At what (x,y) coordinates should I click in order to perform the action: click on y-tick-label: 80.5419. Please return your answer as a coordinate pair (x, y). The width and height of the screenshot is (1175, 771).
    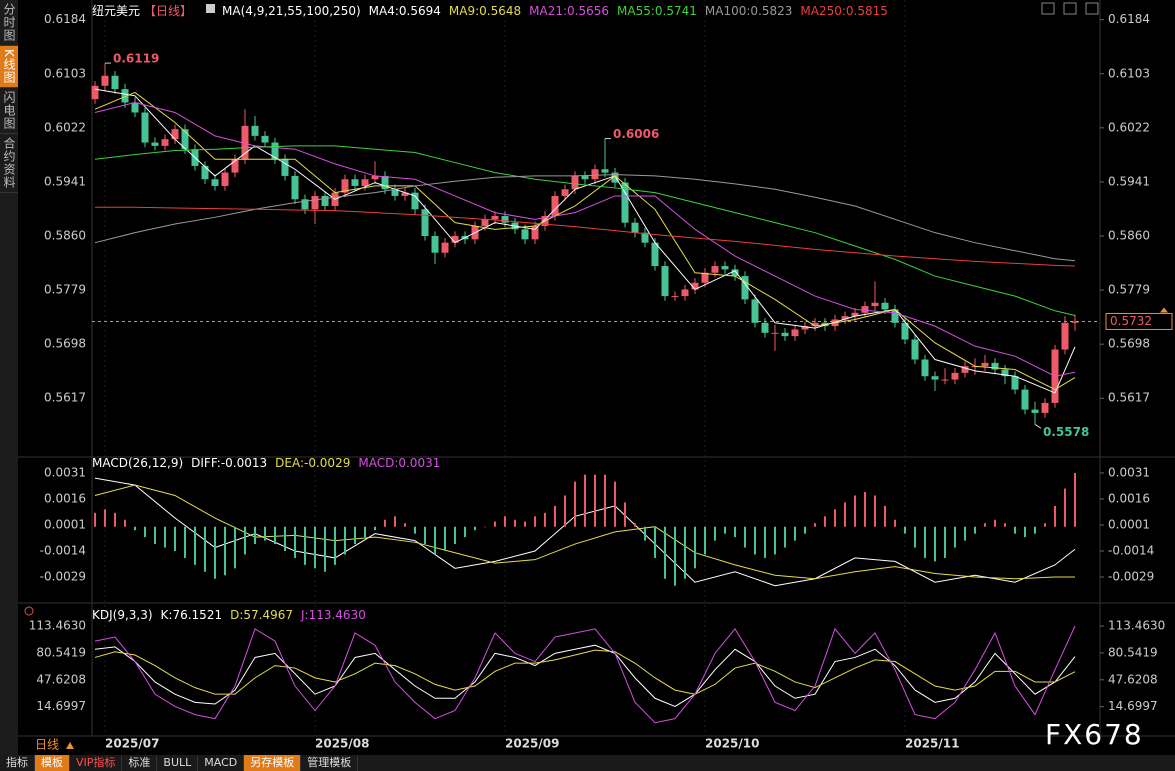
    Looking at the image, I should click on (1133, 652).